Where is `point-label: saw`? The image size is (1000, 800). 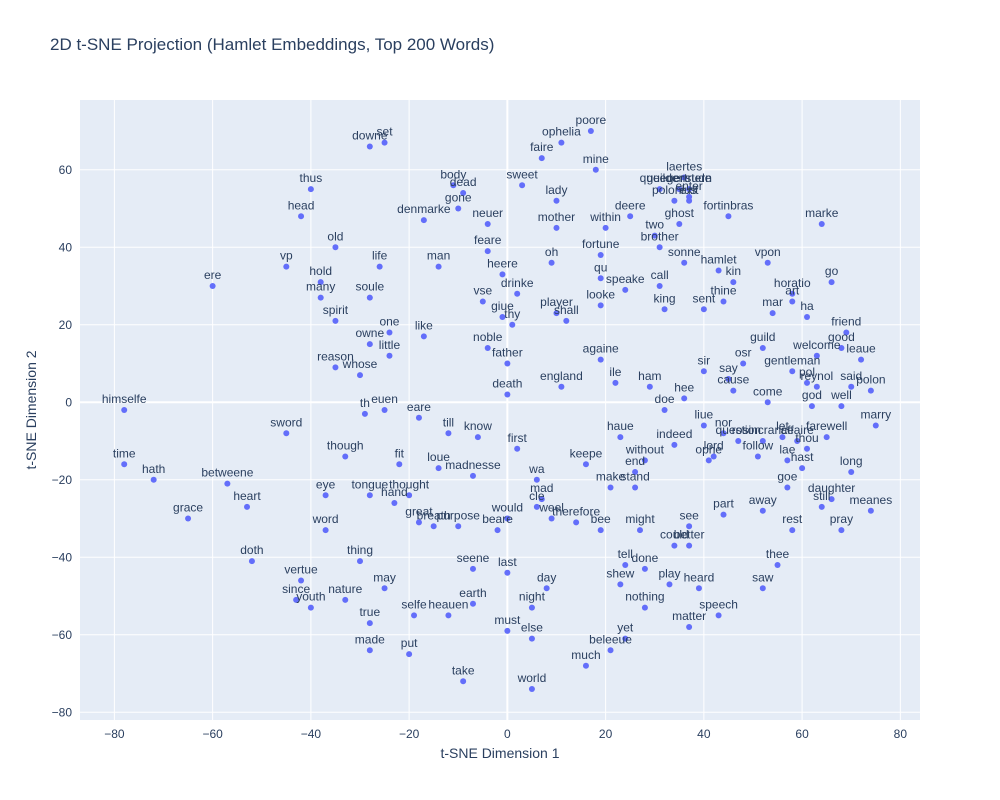 point-label: saw is located at coordinates (763, 577).